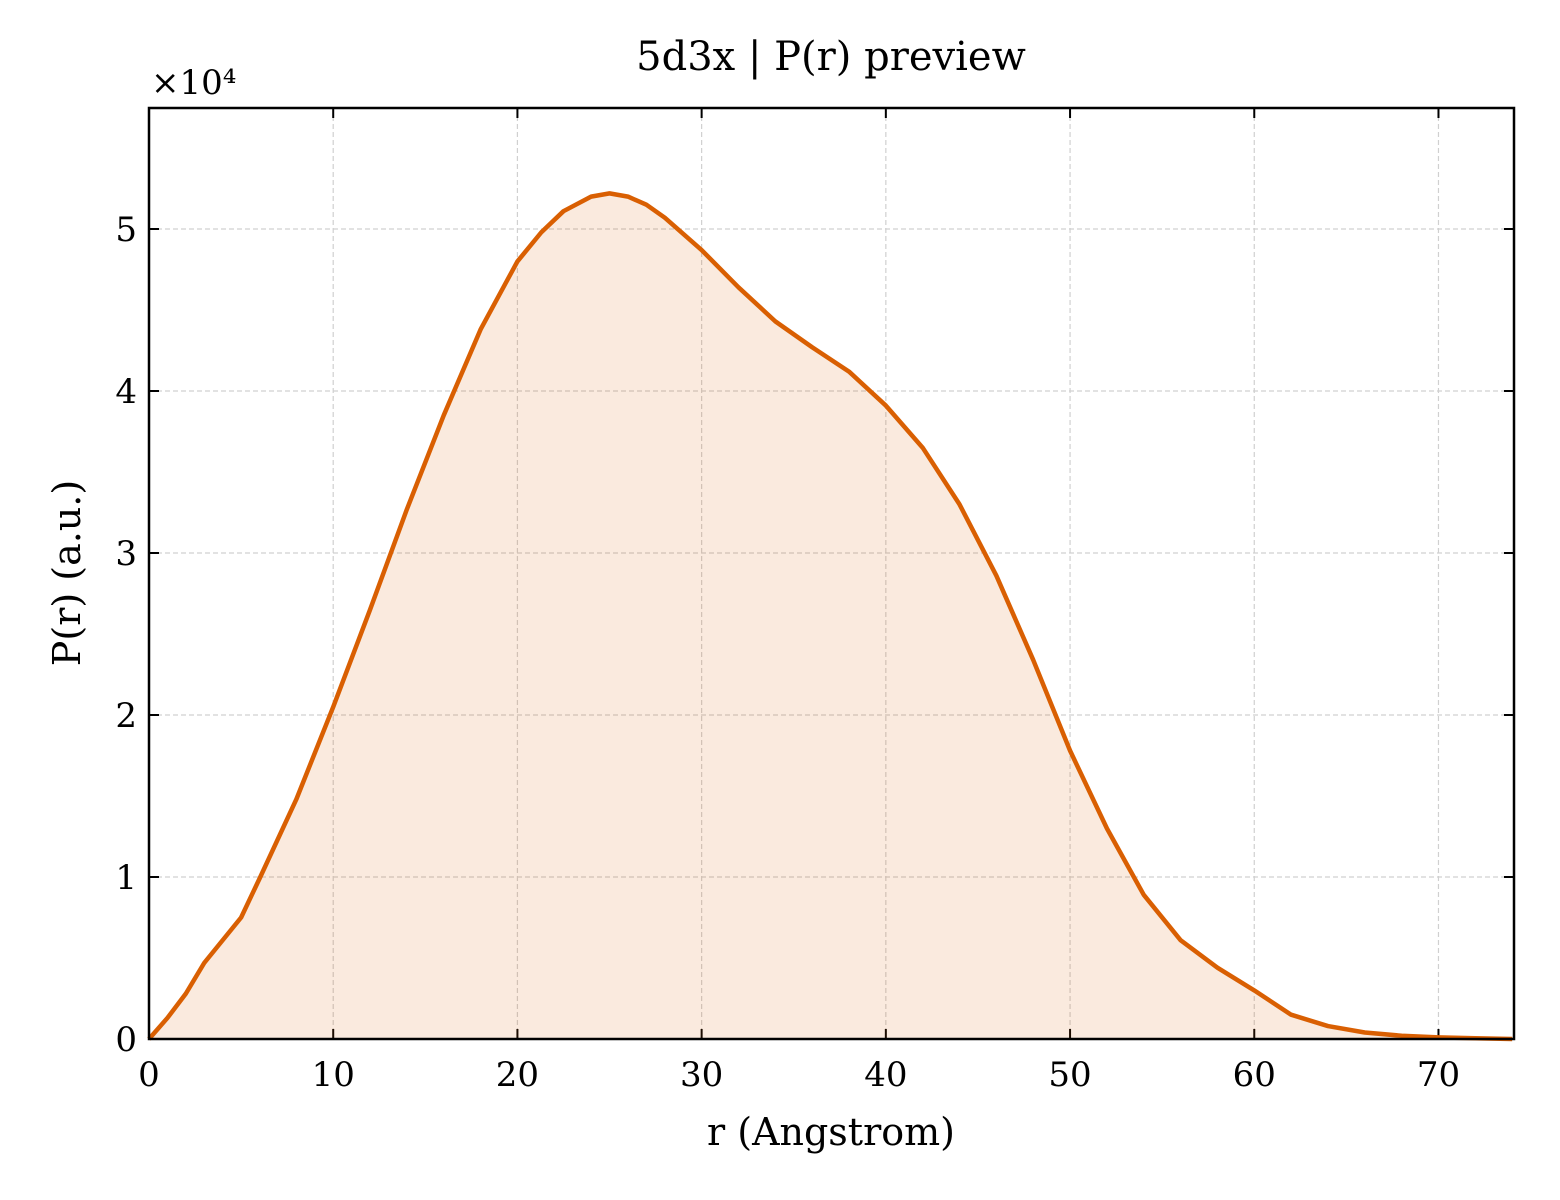 The image size is (1560, 1200). Describe the element at coordinates (831, 57) in the screenshot. I see `chart-title: 5d3x | P(r) preview` at that location.